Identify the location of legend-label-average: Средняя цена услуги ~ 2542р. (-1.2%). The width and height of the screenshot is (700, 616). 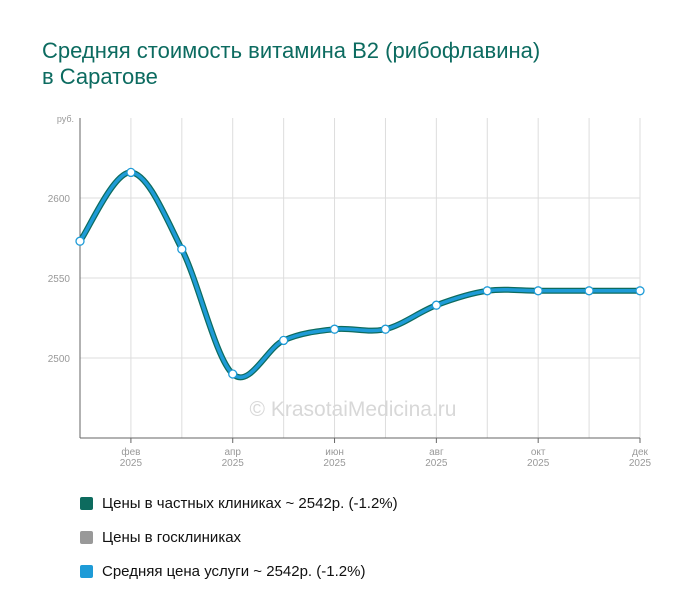
(234, 571).